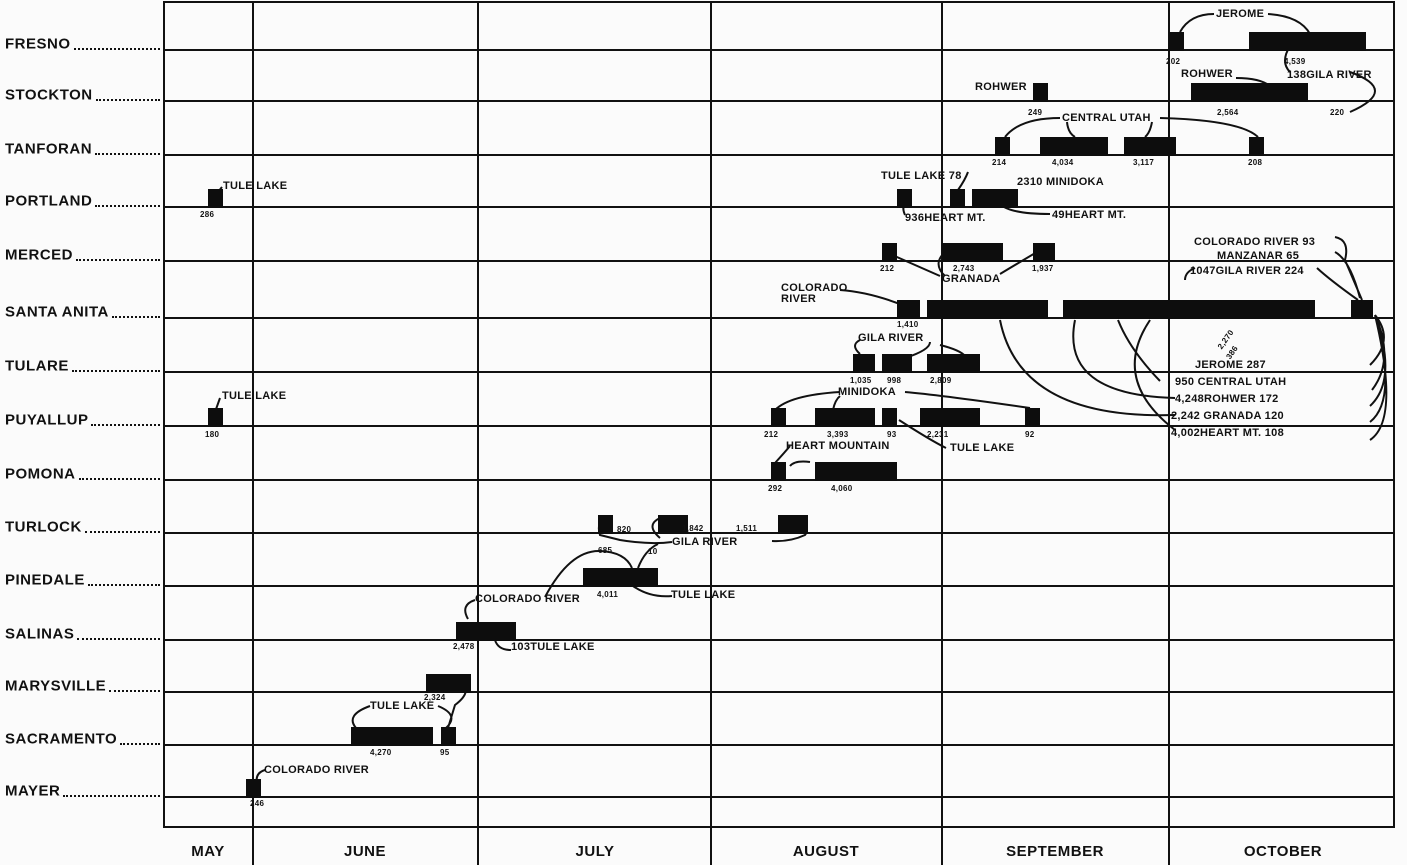 This screenshot has height=865, width=1407. I want to click on count-label: 2,809, so click(941, 380).